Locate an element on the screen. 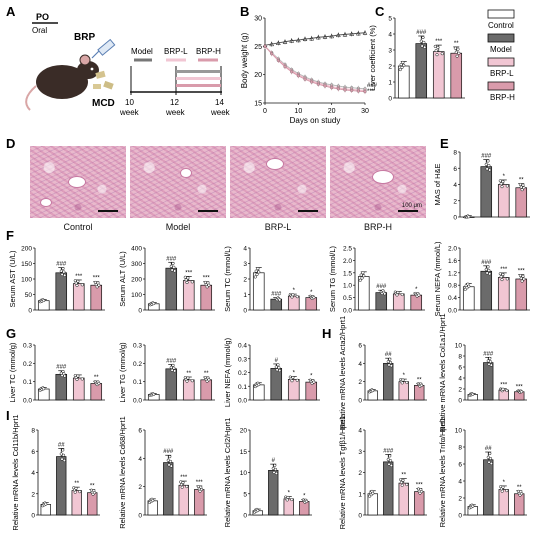 This screenshot has width=550, height=539. y-tick-label: 0.0 is located at coordinates (452, 311).